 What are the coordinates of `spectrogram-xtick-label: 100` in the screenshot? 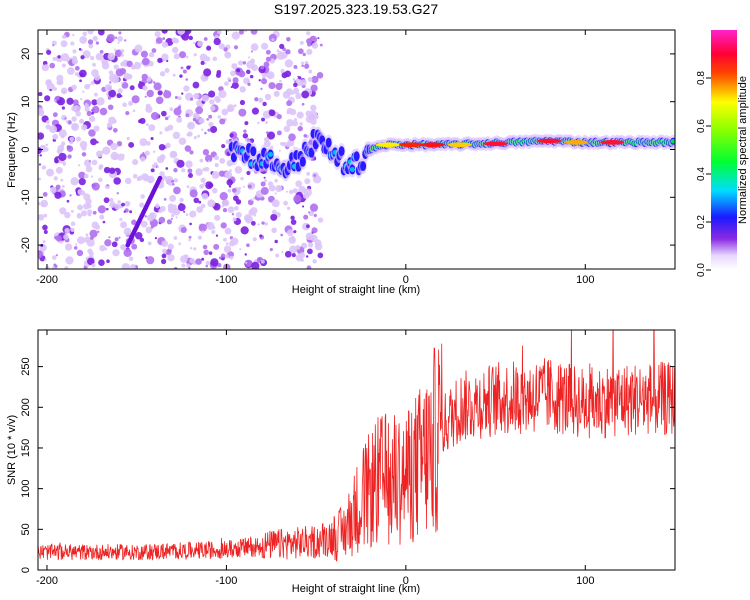 It's located at (585, 280).